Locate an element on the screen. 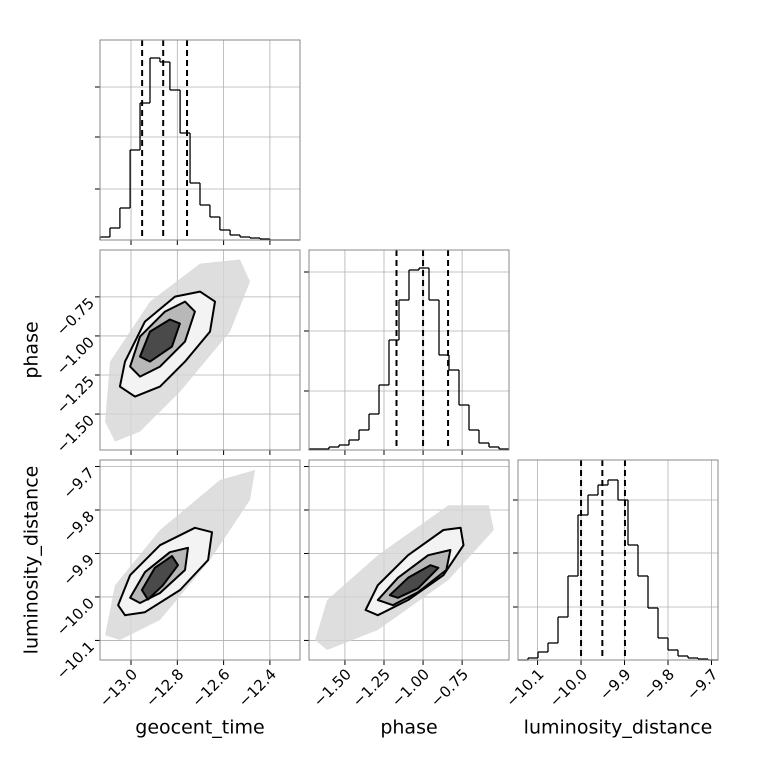 The height and width of the screenshot is (760, 760). x-axis-label: phase is located at coordinates (408, 728).